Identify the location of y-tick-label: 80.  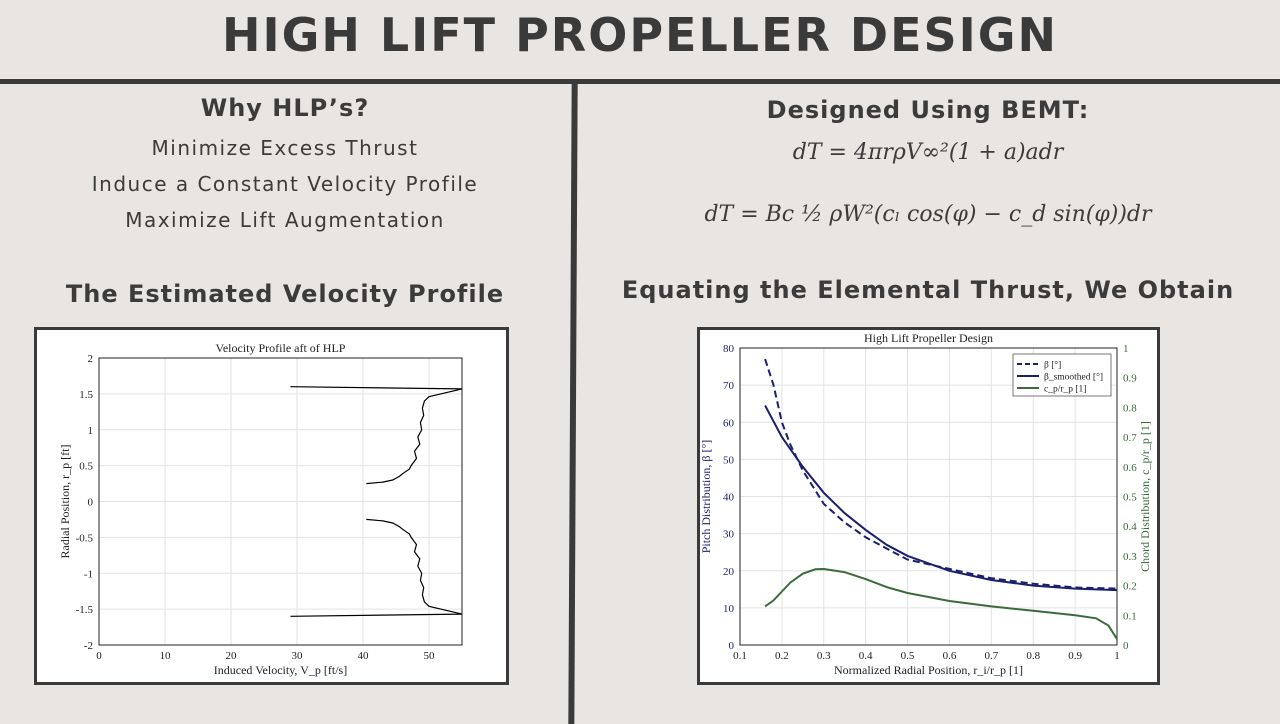
(729, 349).